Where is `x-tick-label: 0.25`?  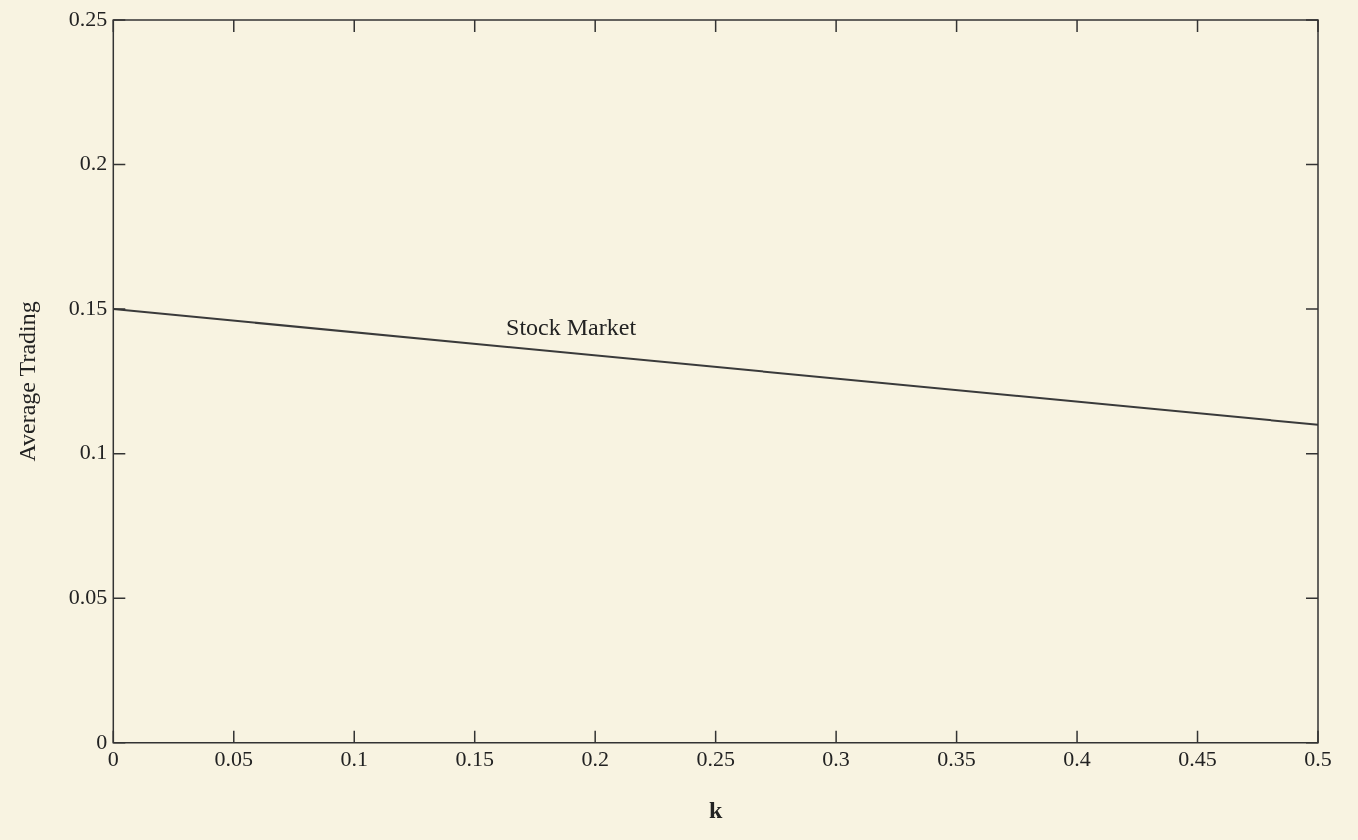
x-tick-label: 0.25 is located at coordinates (715, 758).